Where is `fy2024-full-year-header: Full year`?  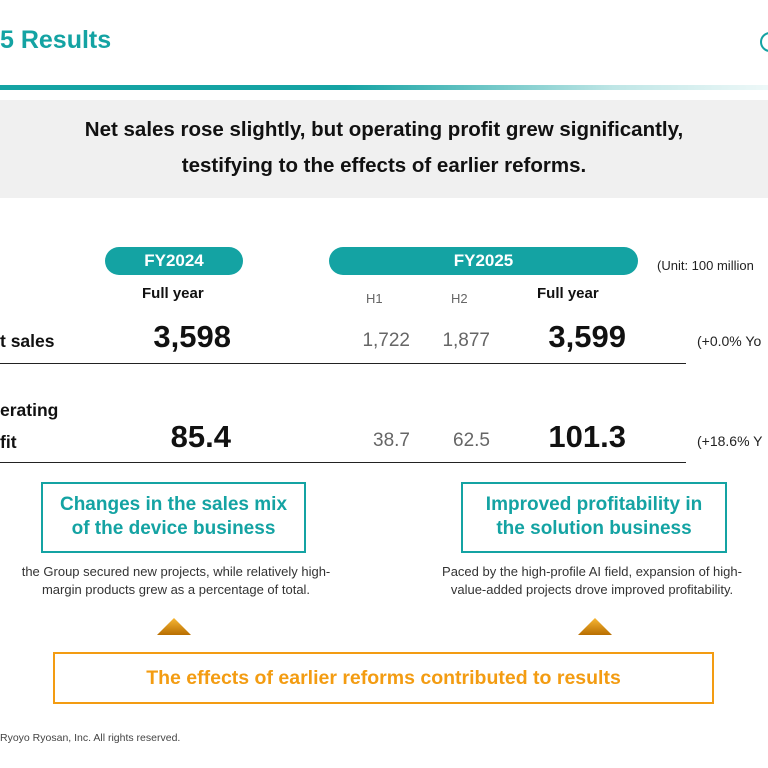
fy2024-full-year-header: Full year is located at coordinates (173, 293).